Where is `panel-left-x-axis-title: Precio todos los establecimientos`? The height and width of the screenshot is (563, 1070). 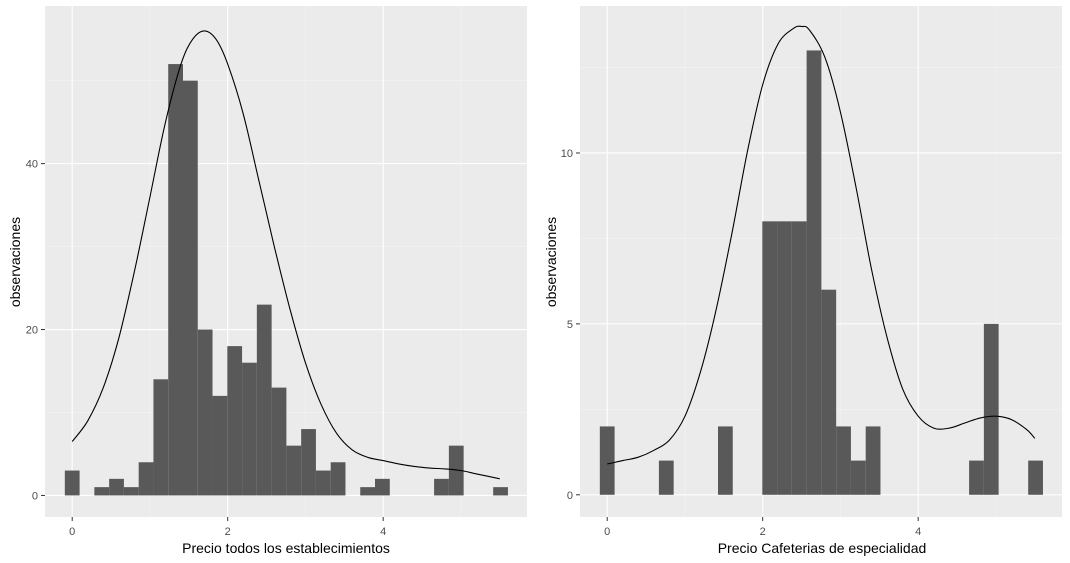 panel-left-x-axis-title: Precio todos los establecimientos is located at coordinates (286, 548).